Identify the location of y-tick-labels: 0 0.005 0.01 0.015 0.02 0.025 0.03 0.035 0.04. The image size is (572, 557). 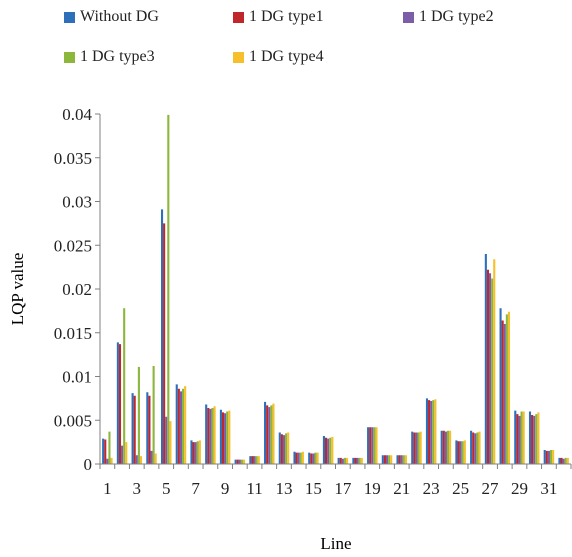
(73, 289).